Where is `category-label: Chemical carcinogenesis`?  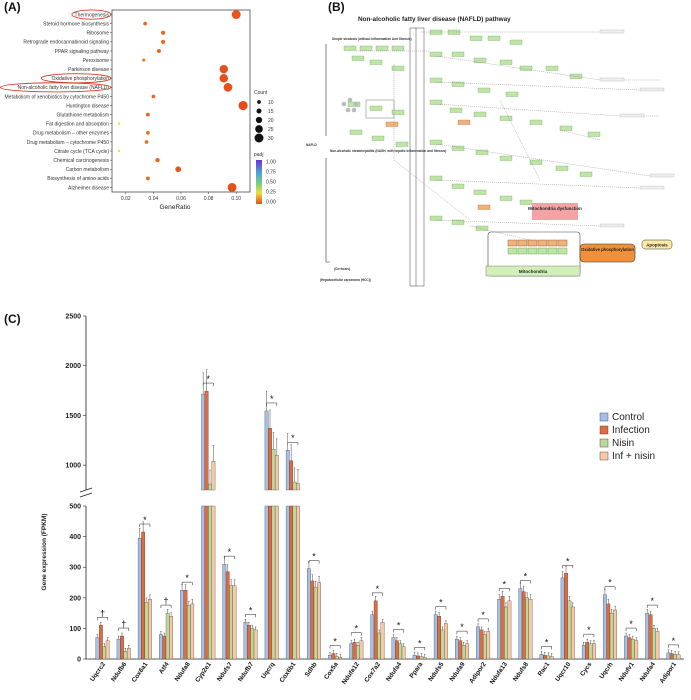
category-label: Chemical carcinogenesis is located at coordinates (81, 161).